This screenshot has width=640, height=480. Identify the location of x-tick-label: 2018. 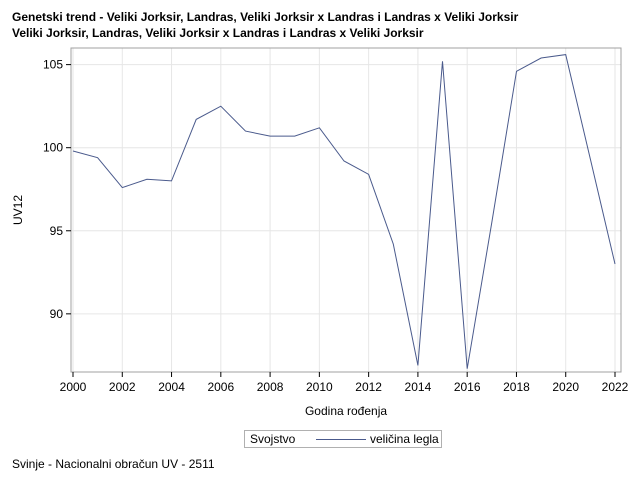
(516, 387).